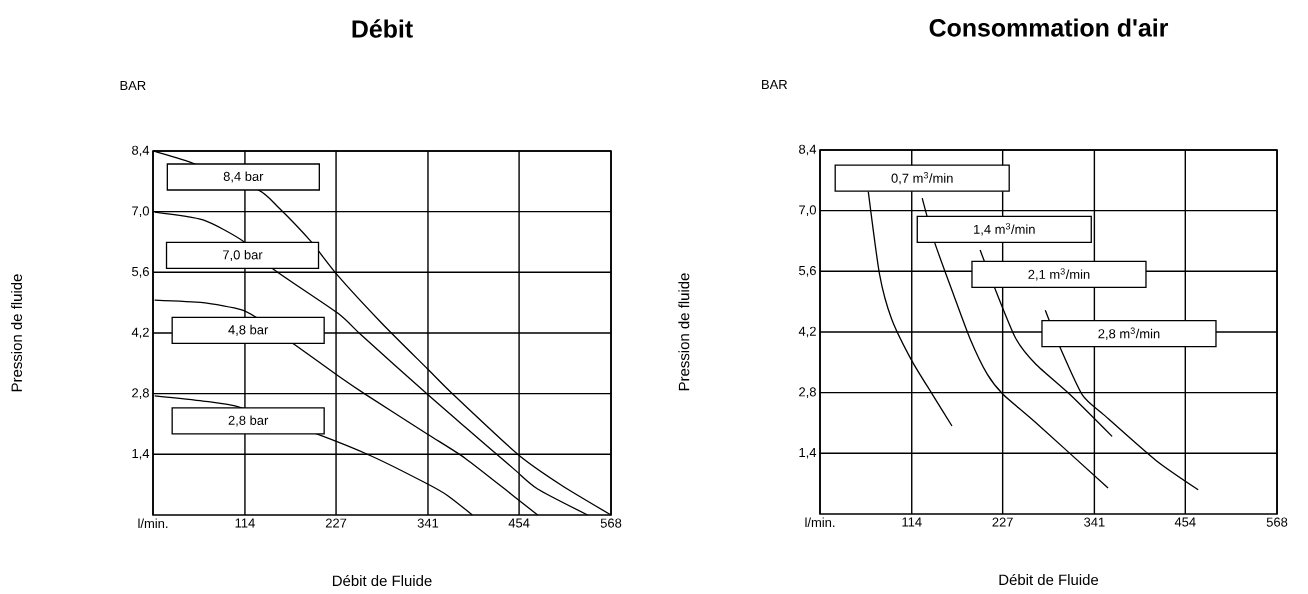  I want to click on series-label: 7,0 bar, so click(243, 255).